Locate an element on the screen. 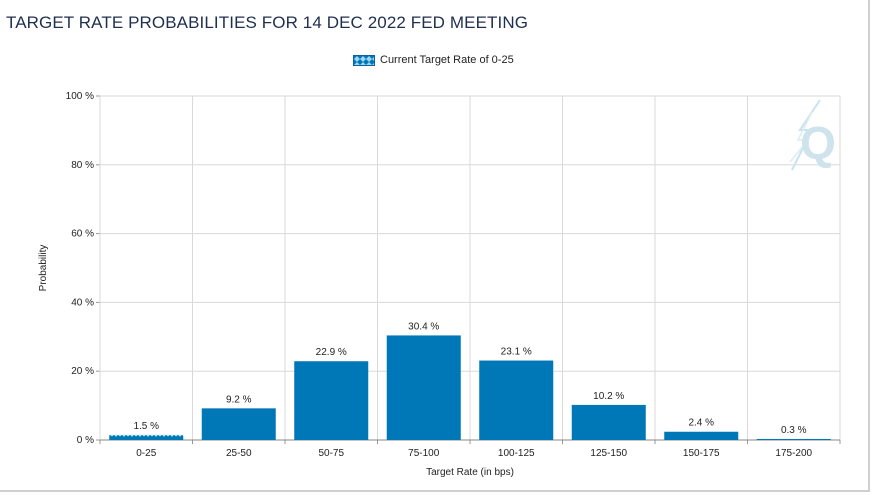  data-label: 30.4 % is located at coordinates (423, 326).